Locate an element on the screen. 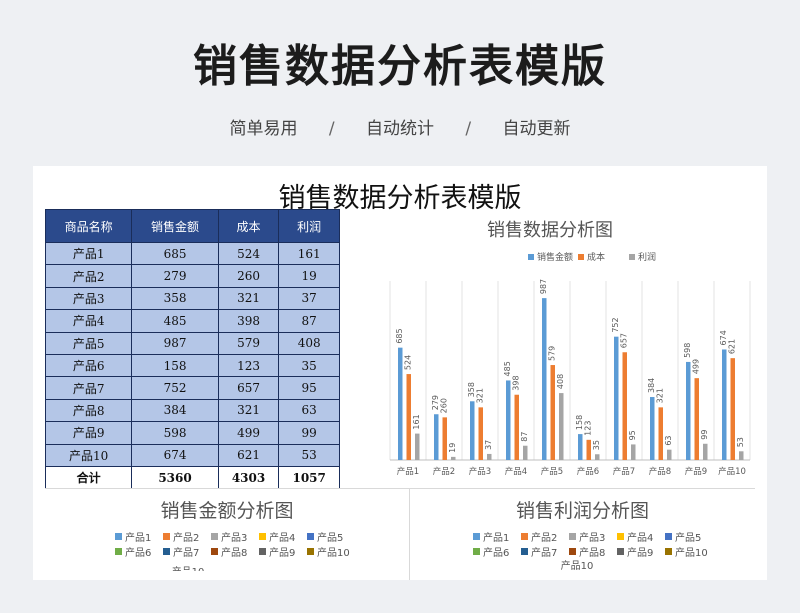 This screenshot has width=800, height=613. table-row: 产品4 485 398 87 is located at coordinates (192, 321).